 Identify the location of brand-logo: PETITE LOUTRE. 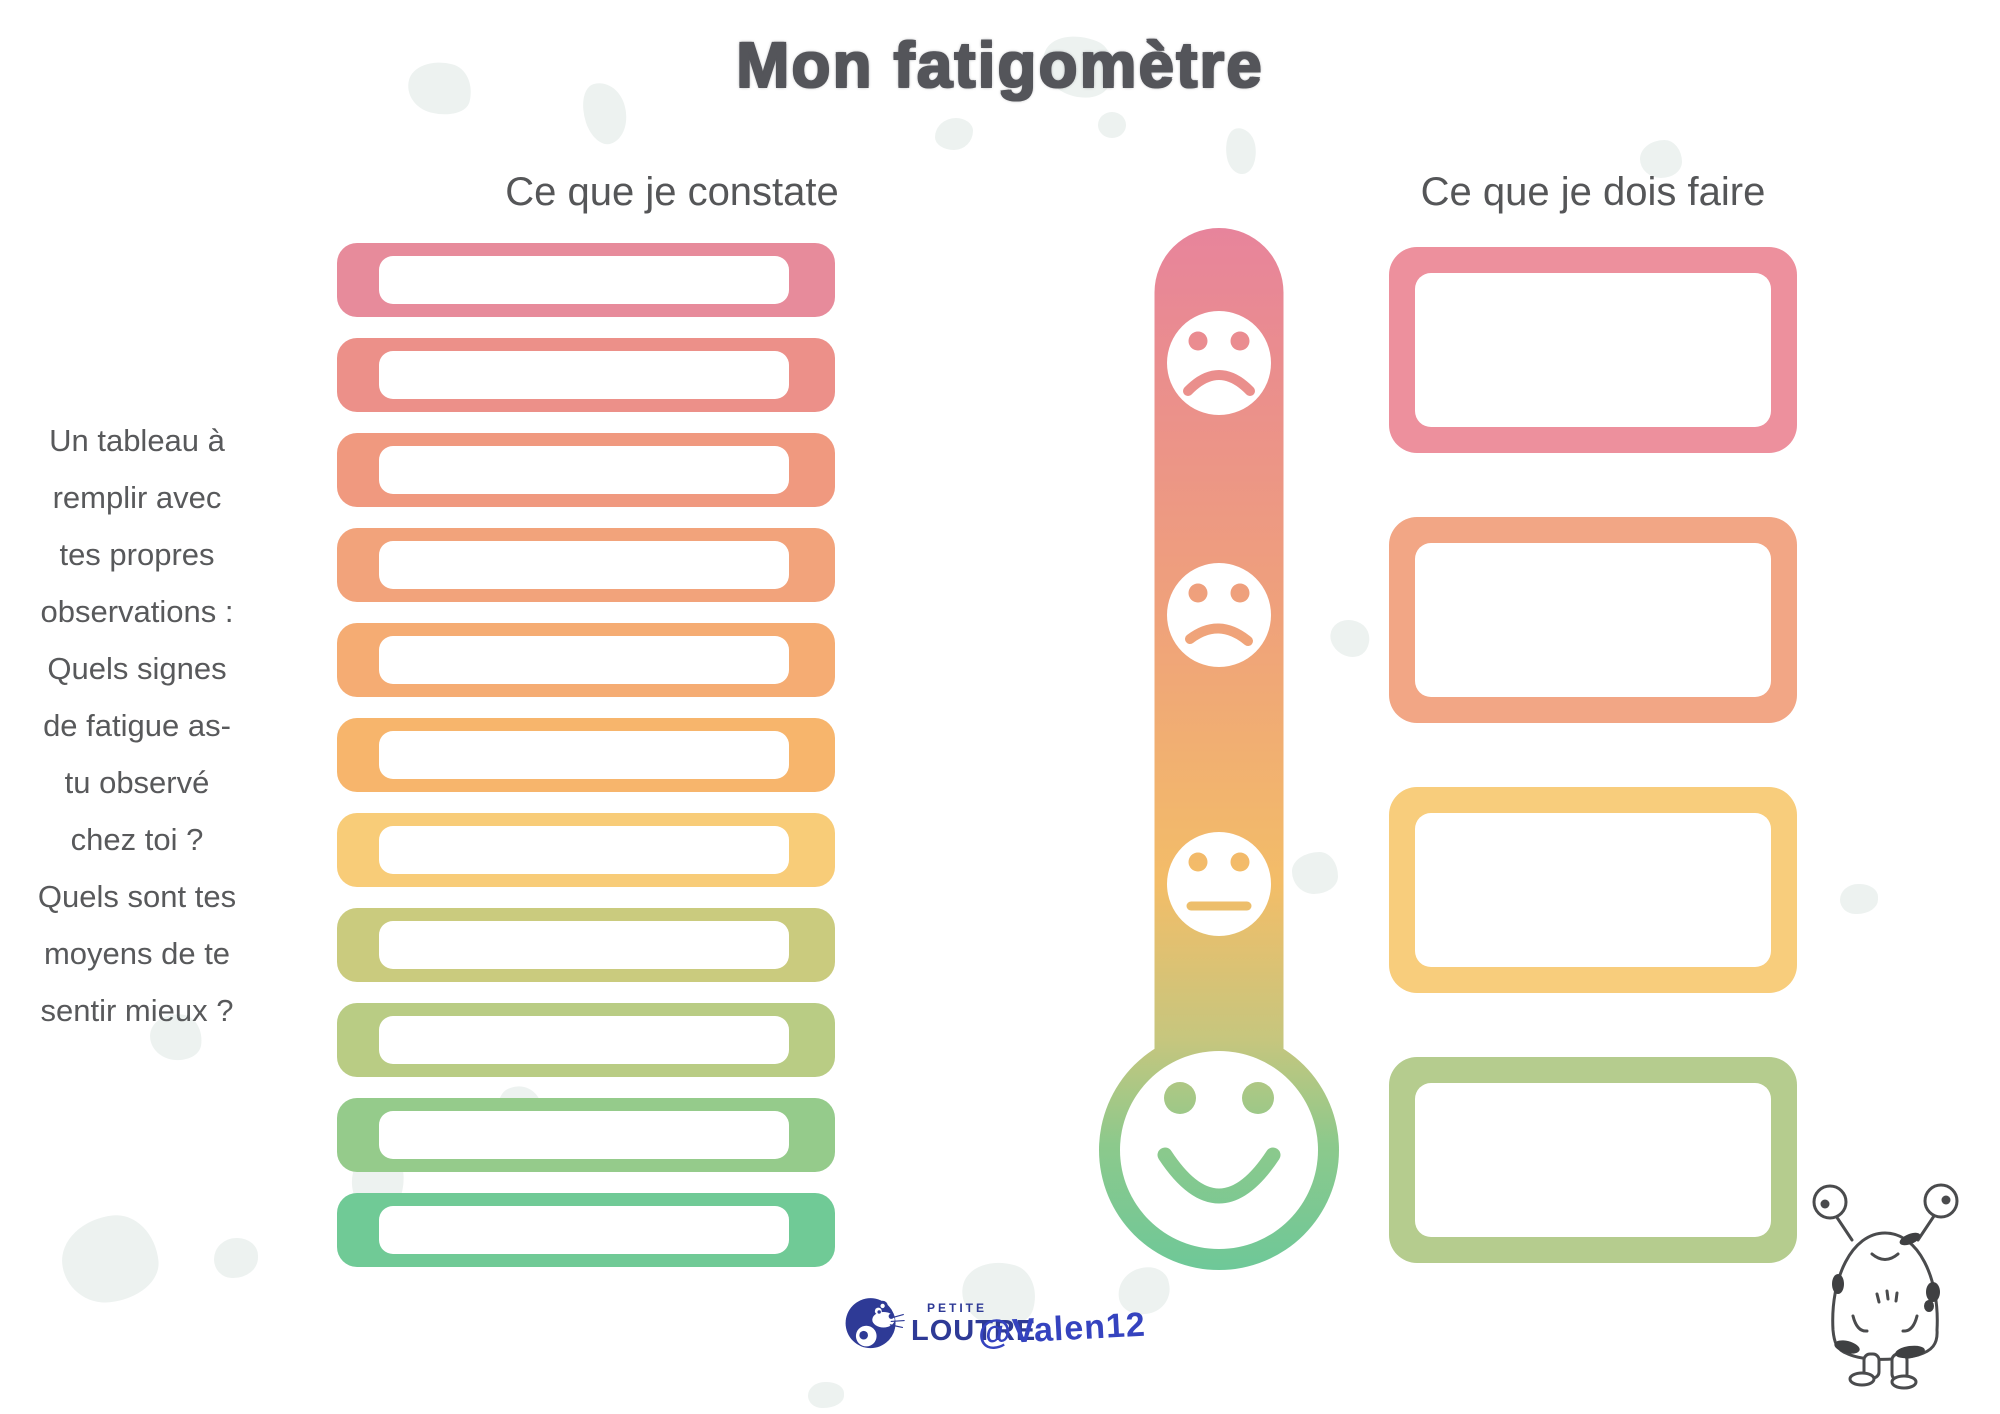
(939, 1324).